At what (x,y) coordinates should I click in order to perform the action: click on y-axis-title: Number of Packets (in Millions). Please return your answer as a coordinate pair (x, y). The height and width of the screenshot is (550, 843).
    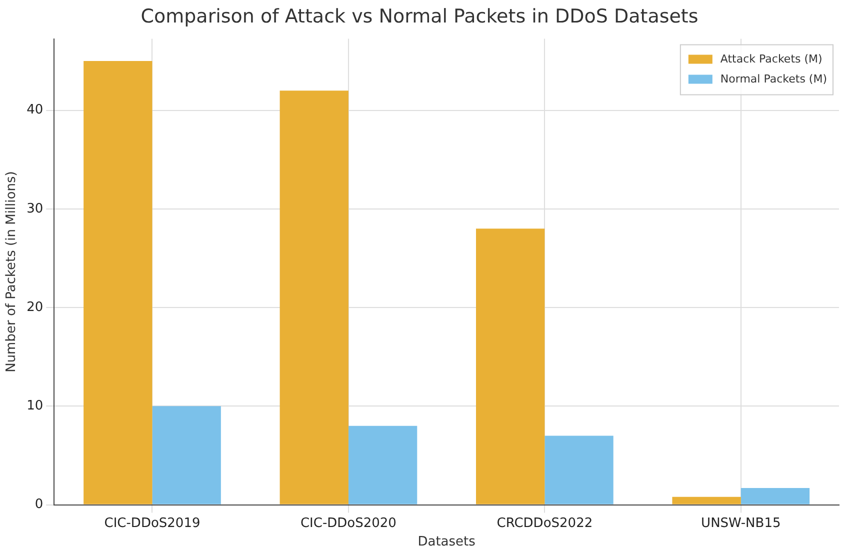
    Looking at the image, I should click on (12, 271).